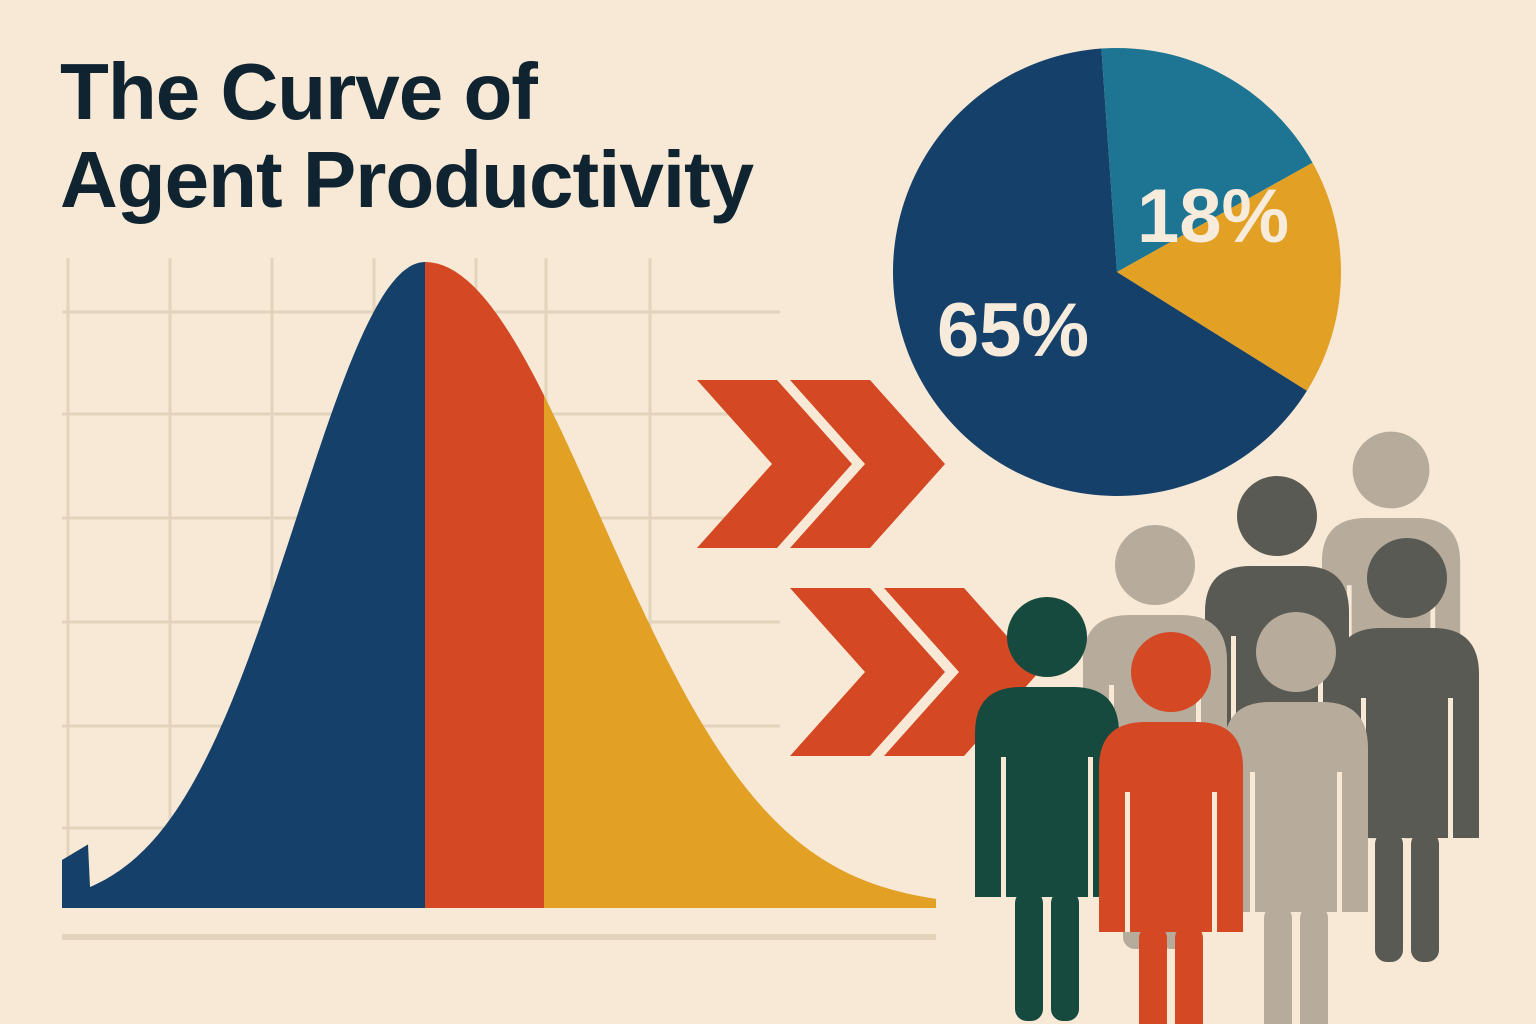  What do you see at coordinates (299, 91) in the screenshot?
I see `title-line-1: The Curve of` at bounding box center [299, 91].